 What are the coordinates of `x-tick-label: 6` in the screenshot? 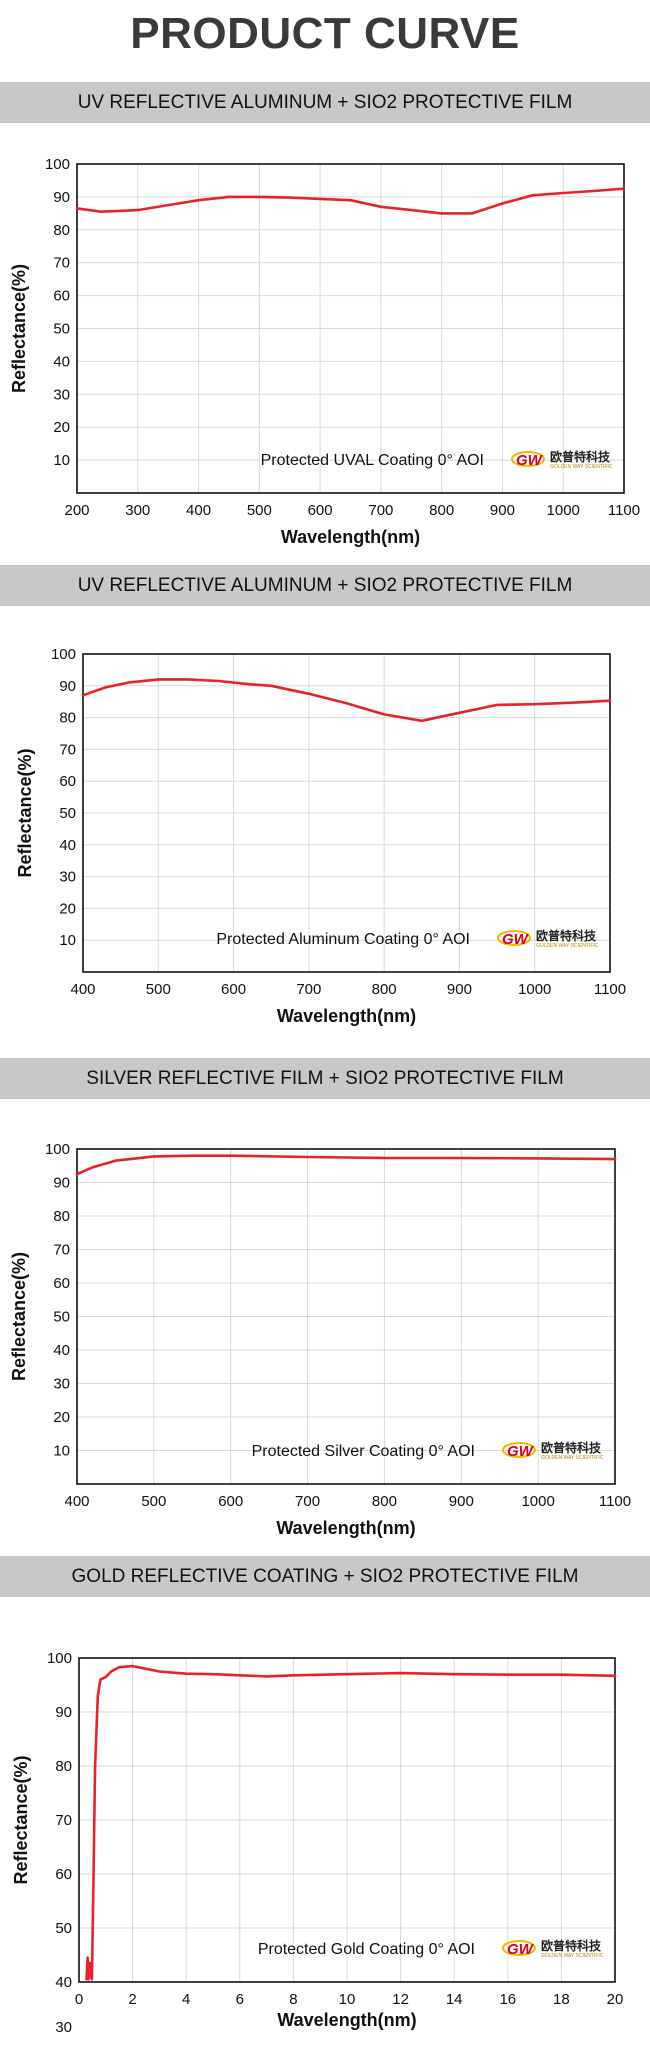 It's located at (240, 1999).